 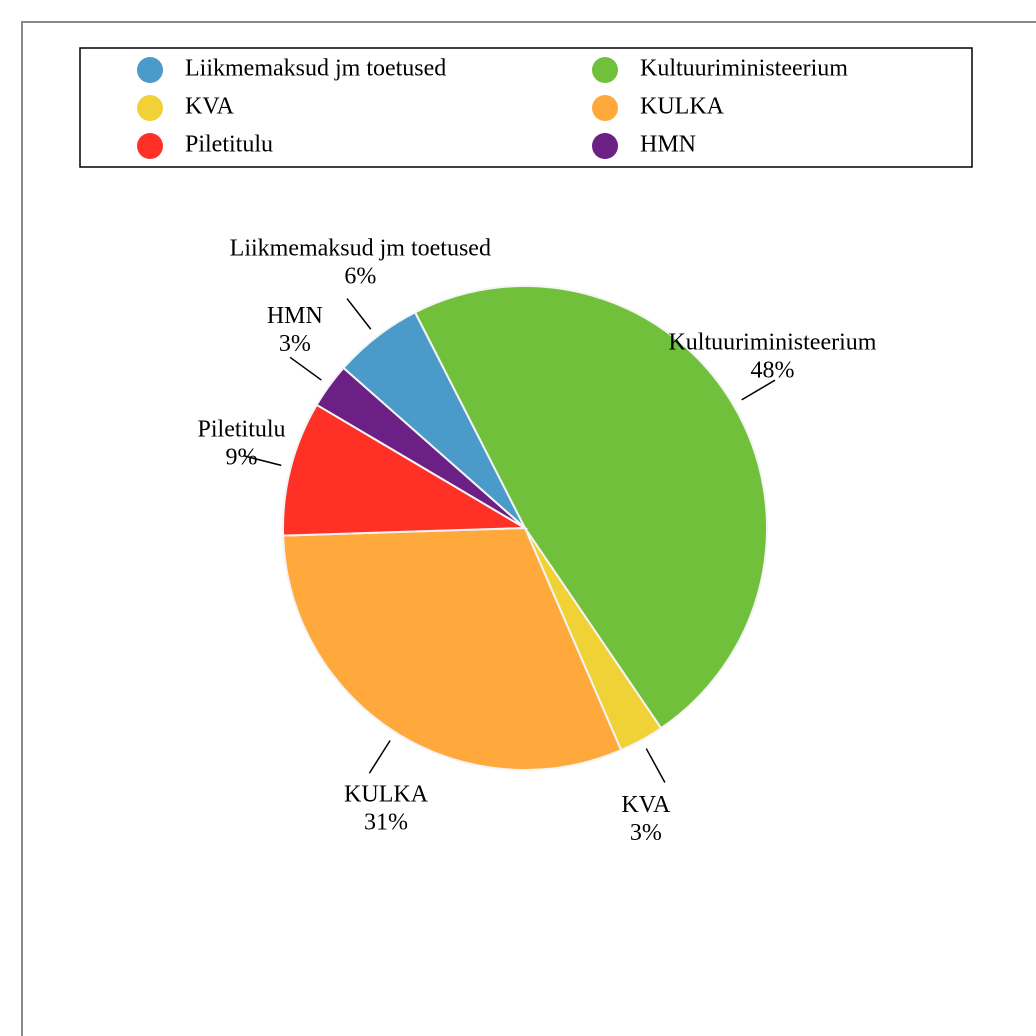 What do you see at coordinates (682, 107) in the screenshot?
I see `legend-label: KULKA` at bounding box center [682, 107].